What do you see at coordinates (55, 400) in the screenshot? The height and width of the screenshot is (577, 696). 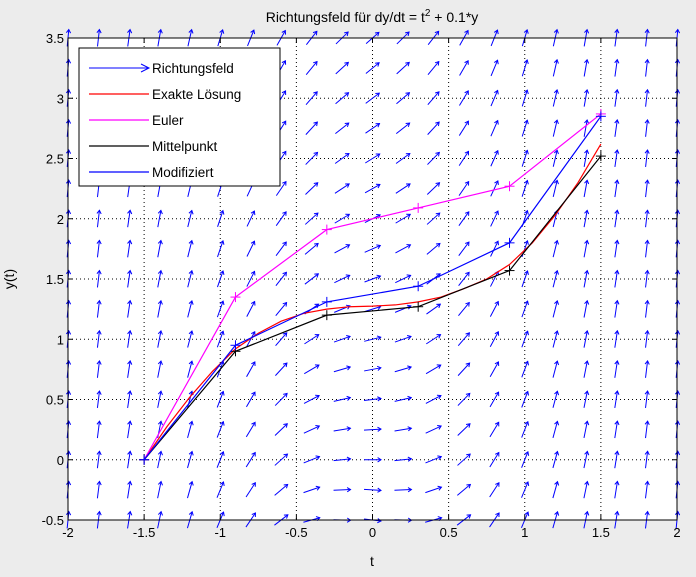 I see `y-tick-label: 0.5` at bounding box center [55, 400].